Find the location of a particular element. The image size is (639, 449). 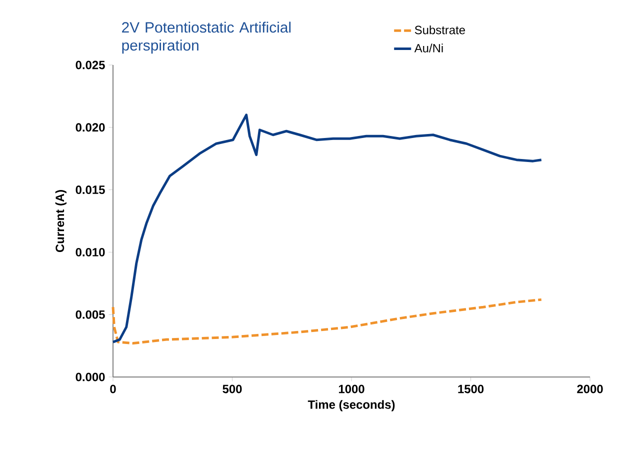

legend-label: Au/Ni is located at coordinates (428, 48).